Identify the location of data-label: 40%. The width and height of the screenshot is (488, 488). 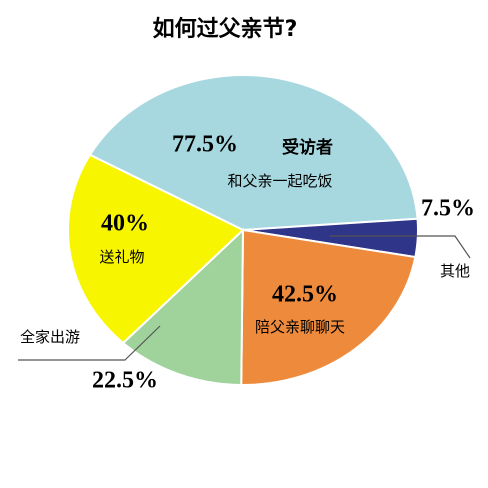
(125, 224).